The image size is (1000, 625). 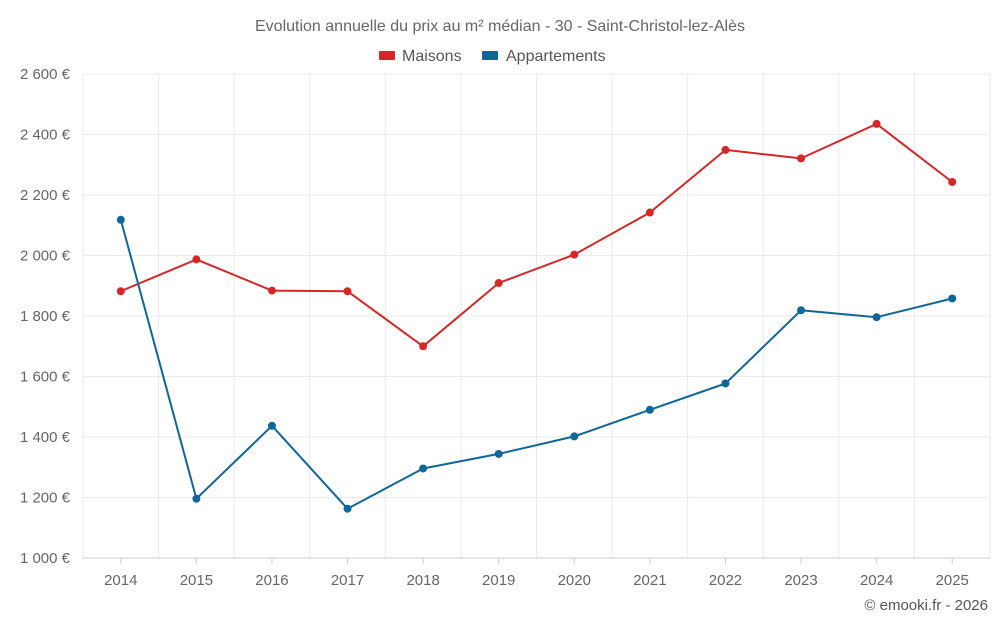 I want to click on legend-item-appartements: Appartements, so click(x=544, y=56).